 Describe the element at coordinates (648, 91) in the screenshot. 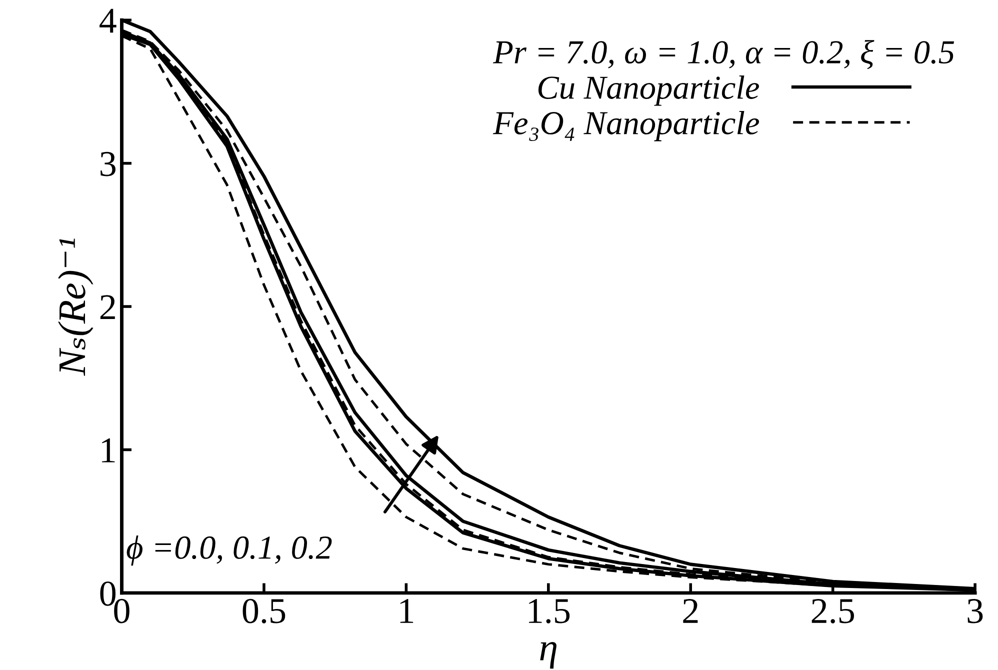

I see `legend-label: Cu Nanoparticle` at that location.